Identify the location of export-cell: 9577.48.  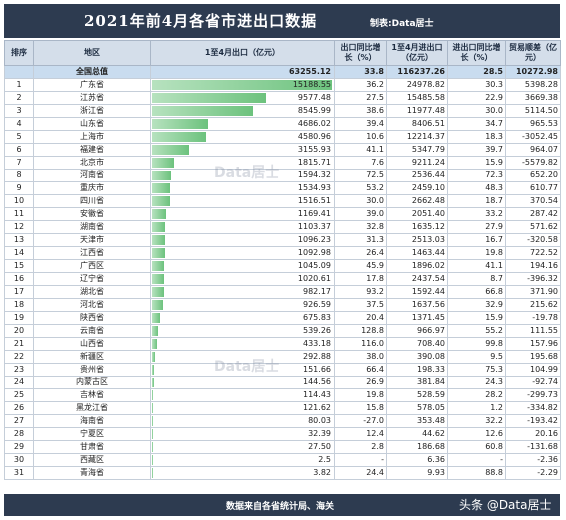
(242, 97).